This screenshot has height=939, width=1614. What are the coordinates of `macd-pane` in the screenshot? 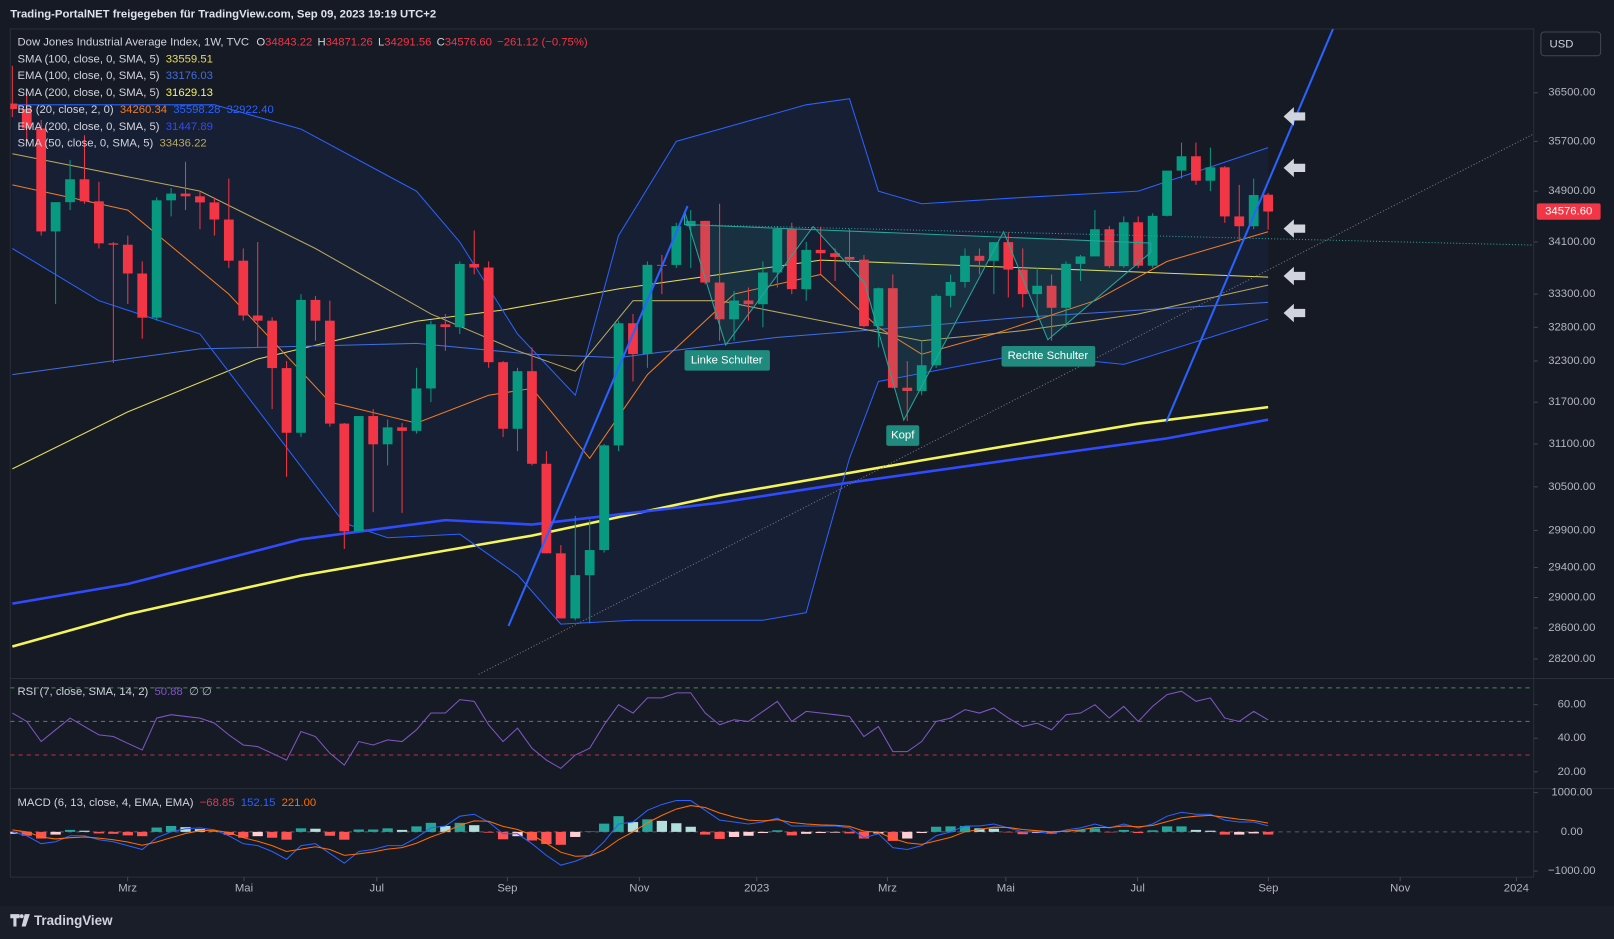 It's located at (772, 833).